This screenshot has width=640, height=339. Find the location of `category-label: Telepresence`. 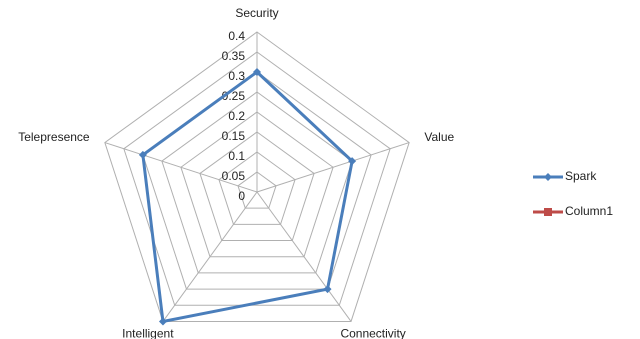

category-label: Telepresence is located at coordinates (54, 137).